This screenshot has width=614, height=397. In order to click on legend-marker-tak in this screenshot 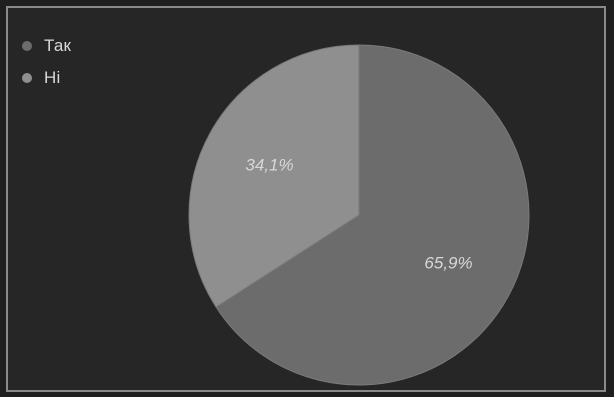, I will do `click(27, 46)`.